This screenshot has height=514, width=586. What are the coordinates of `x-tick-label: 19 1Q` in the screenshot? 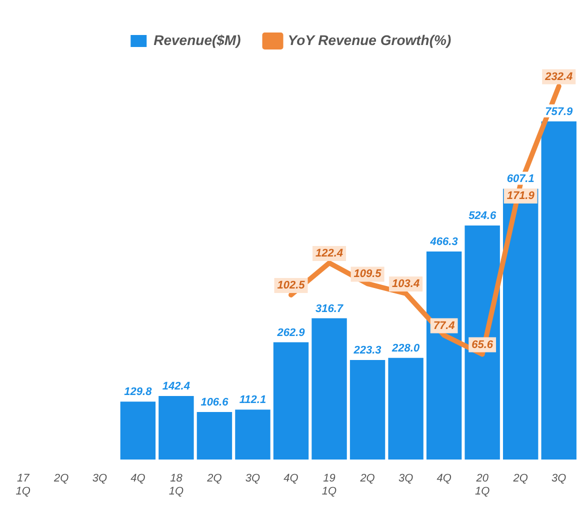 It's located at (330, 485).